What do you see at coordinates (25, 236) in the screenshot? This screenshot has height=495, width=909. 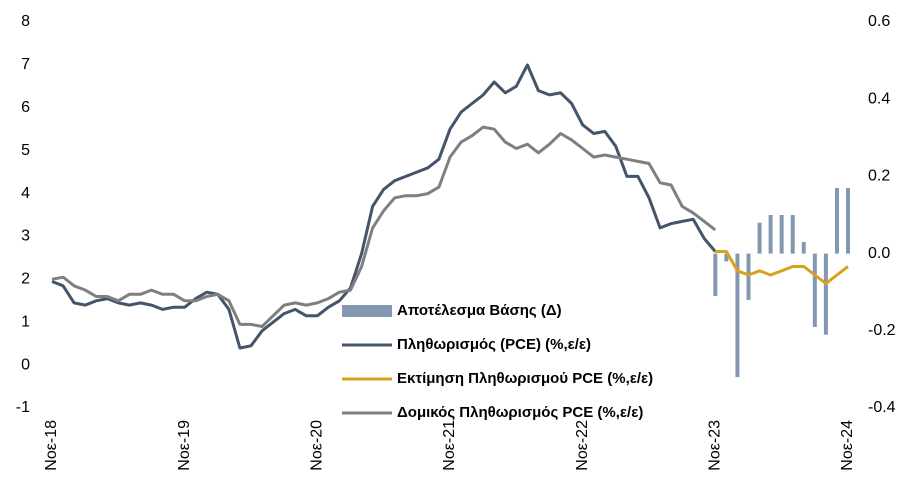 I see `y-tick-label: 3` at bounding box center [25, 236].